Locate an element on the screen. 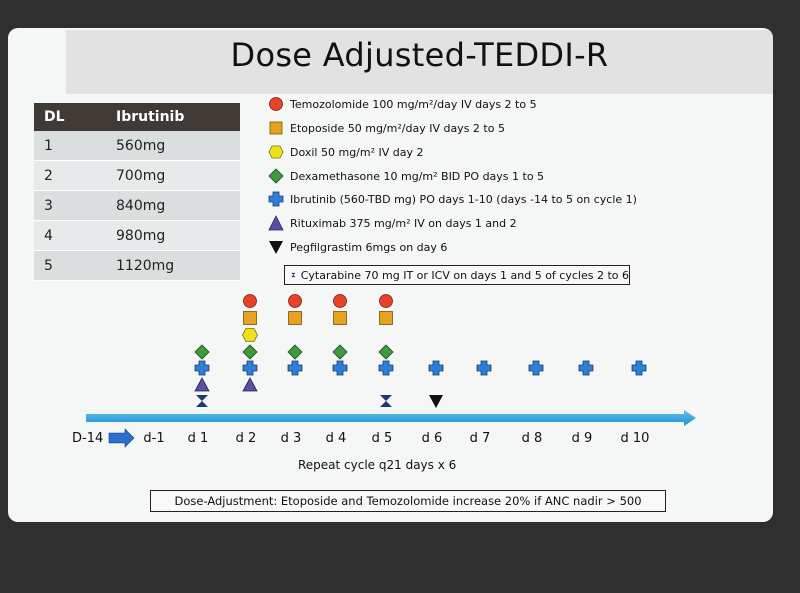 This screenshot has width=800, height=593. header-dl: DL is located at coordinates (70, 117).